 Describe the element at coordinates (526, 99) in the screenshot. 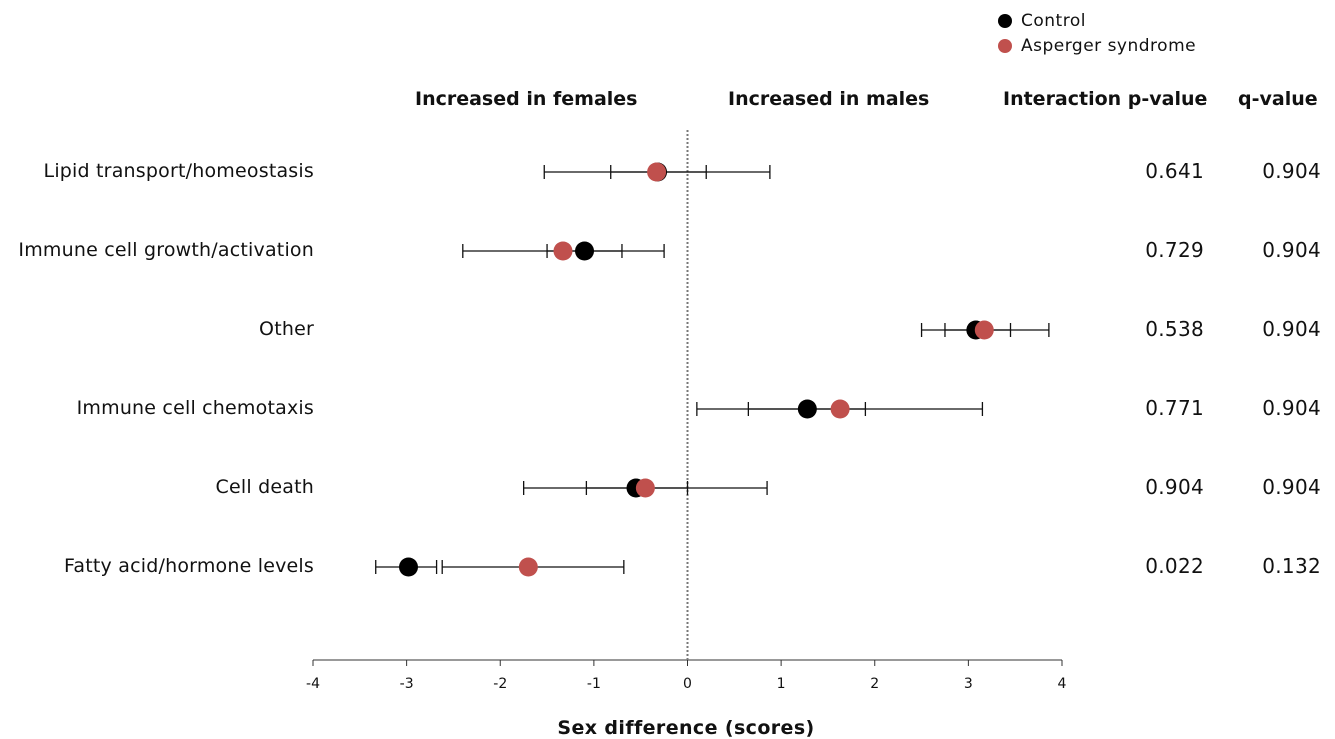

I see `header-increased-in-females: Increased in females` at that location.